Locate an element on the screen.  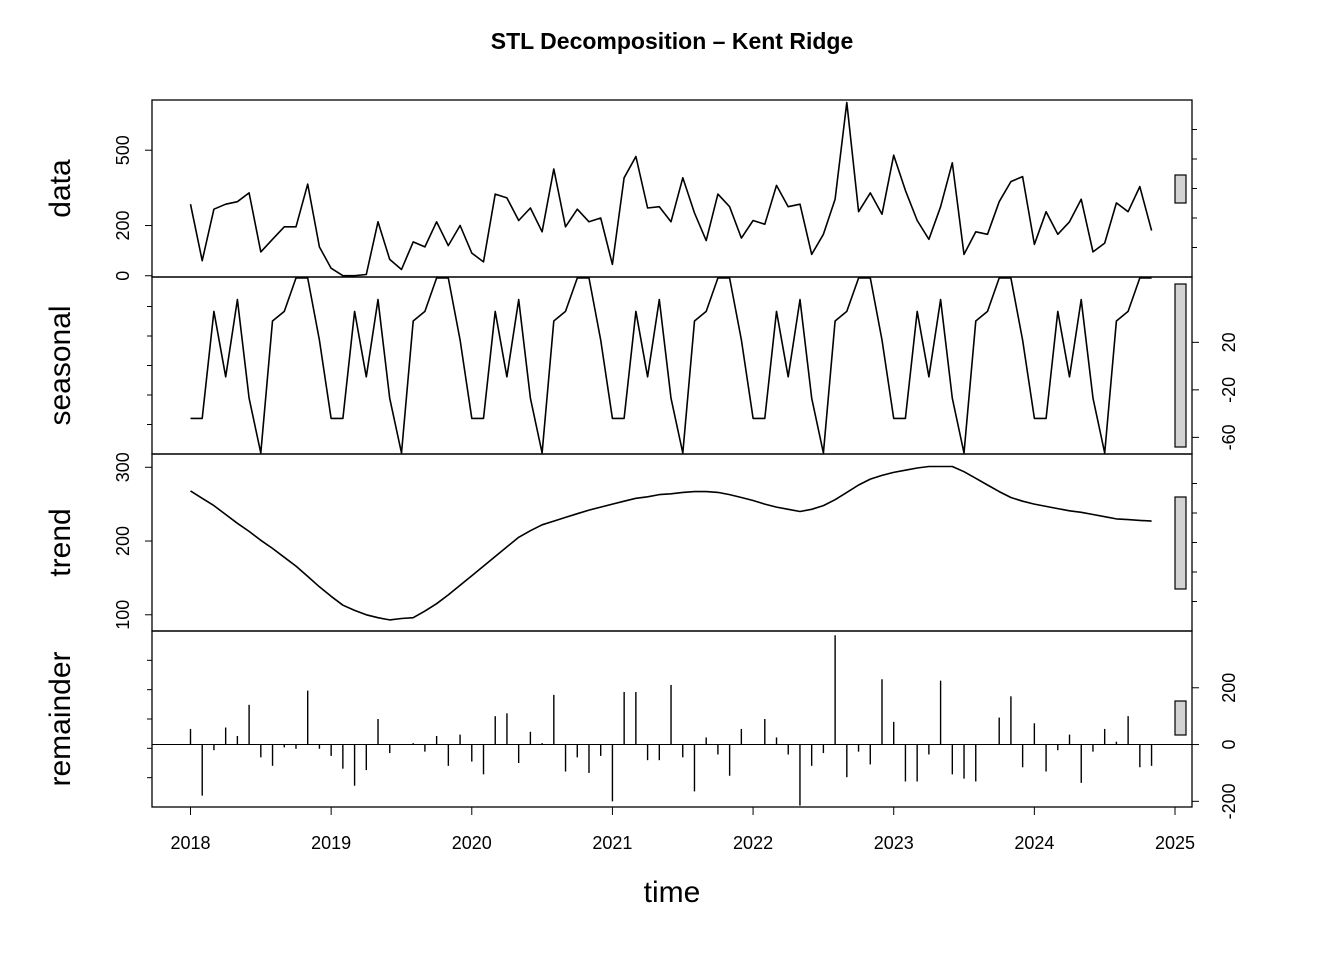
x-tick-label: 2025 is located at coordinates (1175, 843).